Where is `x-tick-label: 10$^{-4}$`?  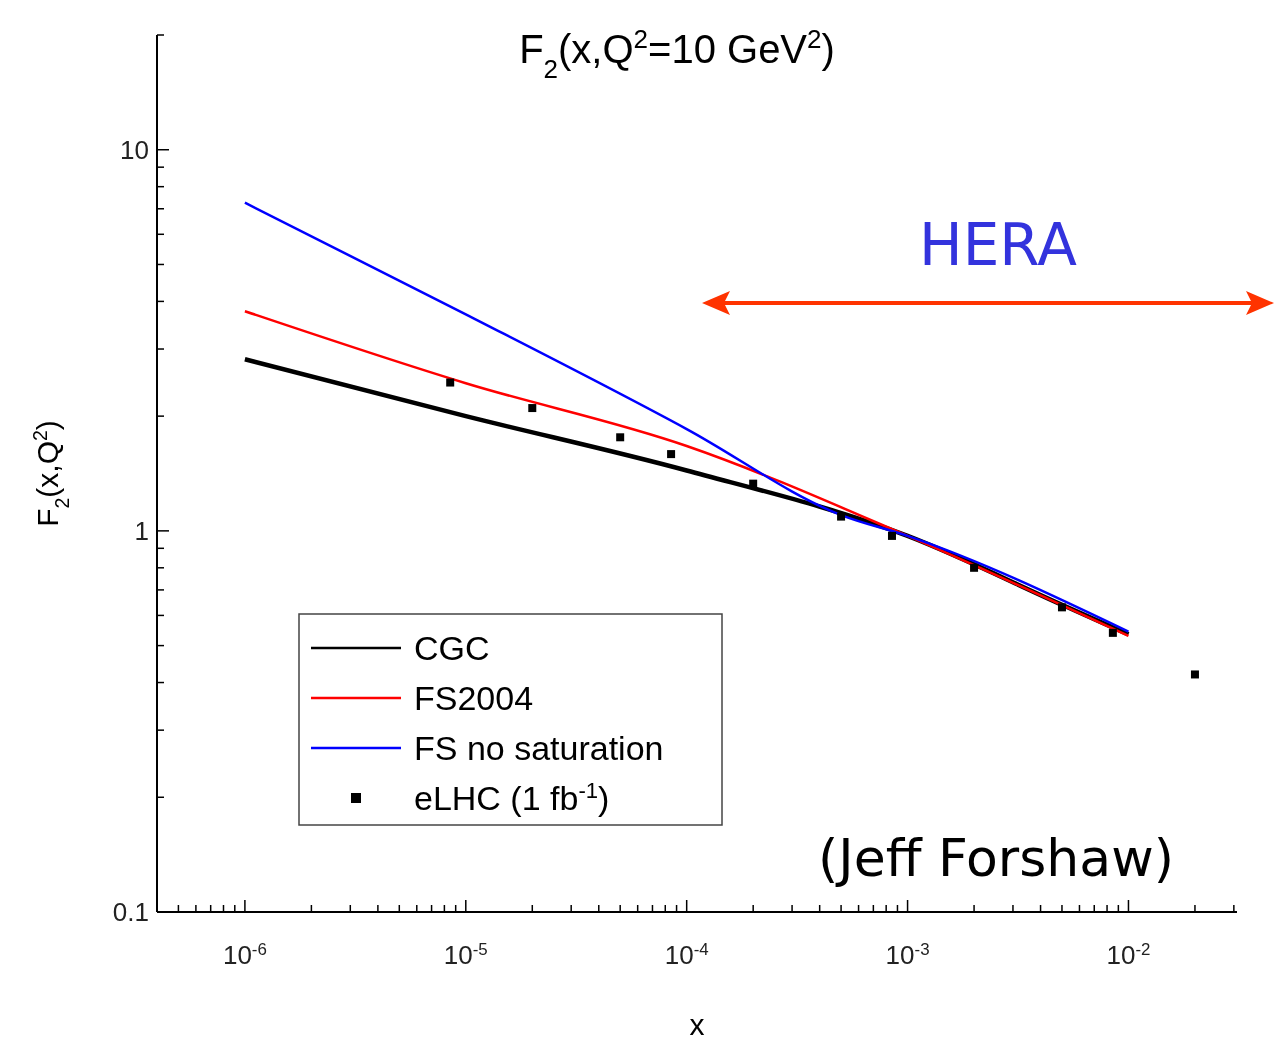
x-tick-label: 10$^{-4}$ is located at coordinates (686, 954).